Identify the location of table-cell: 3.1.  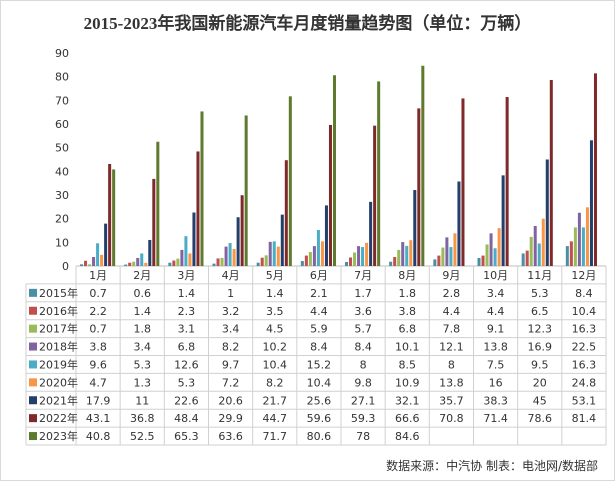
(187, 329).